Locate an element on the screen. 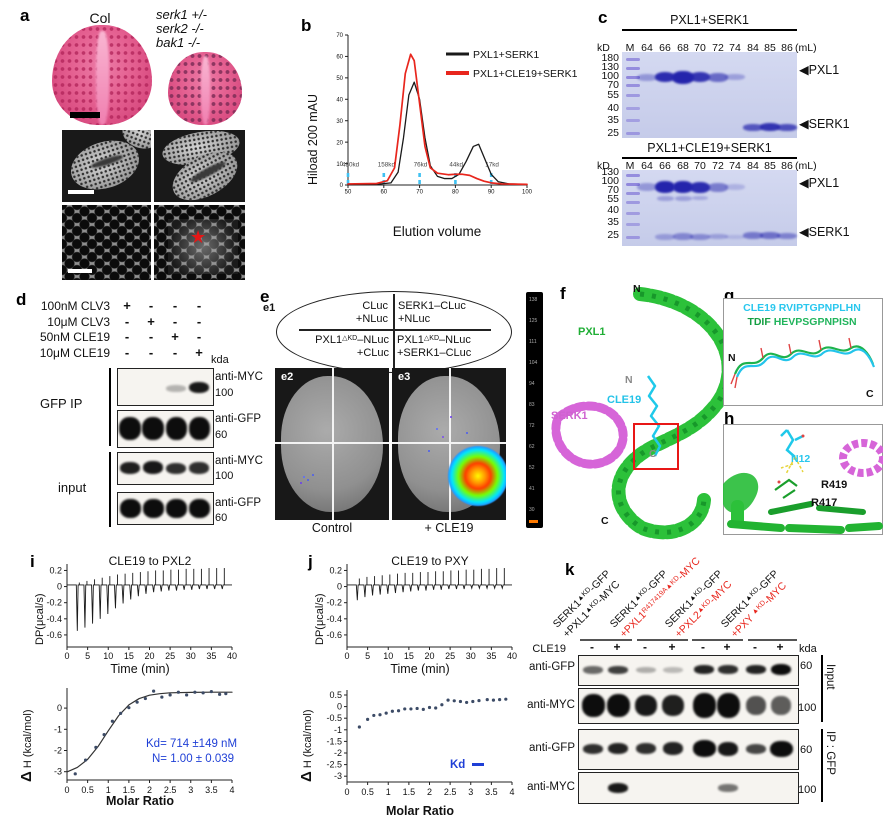 The height and width of the screenshot is (818, 883). tick-label: -0.4 is located at coordinates (54, 619).